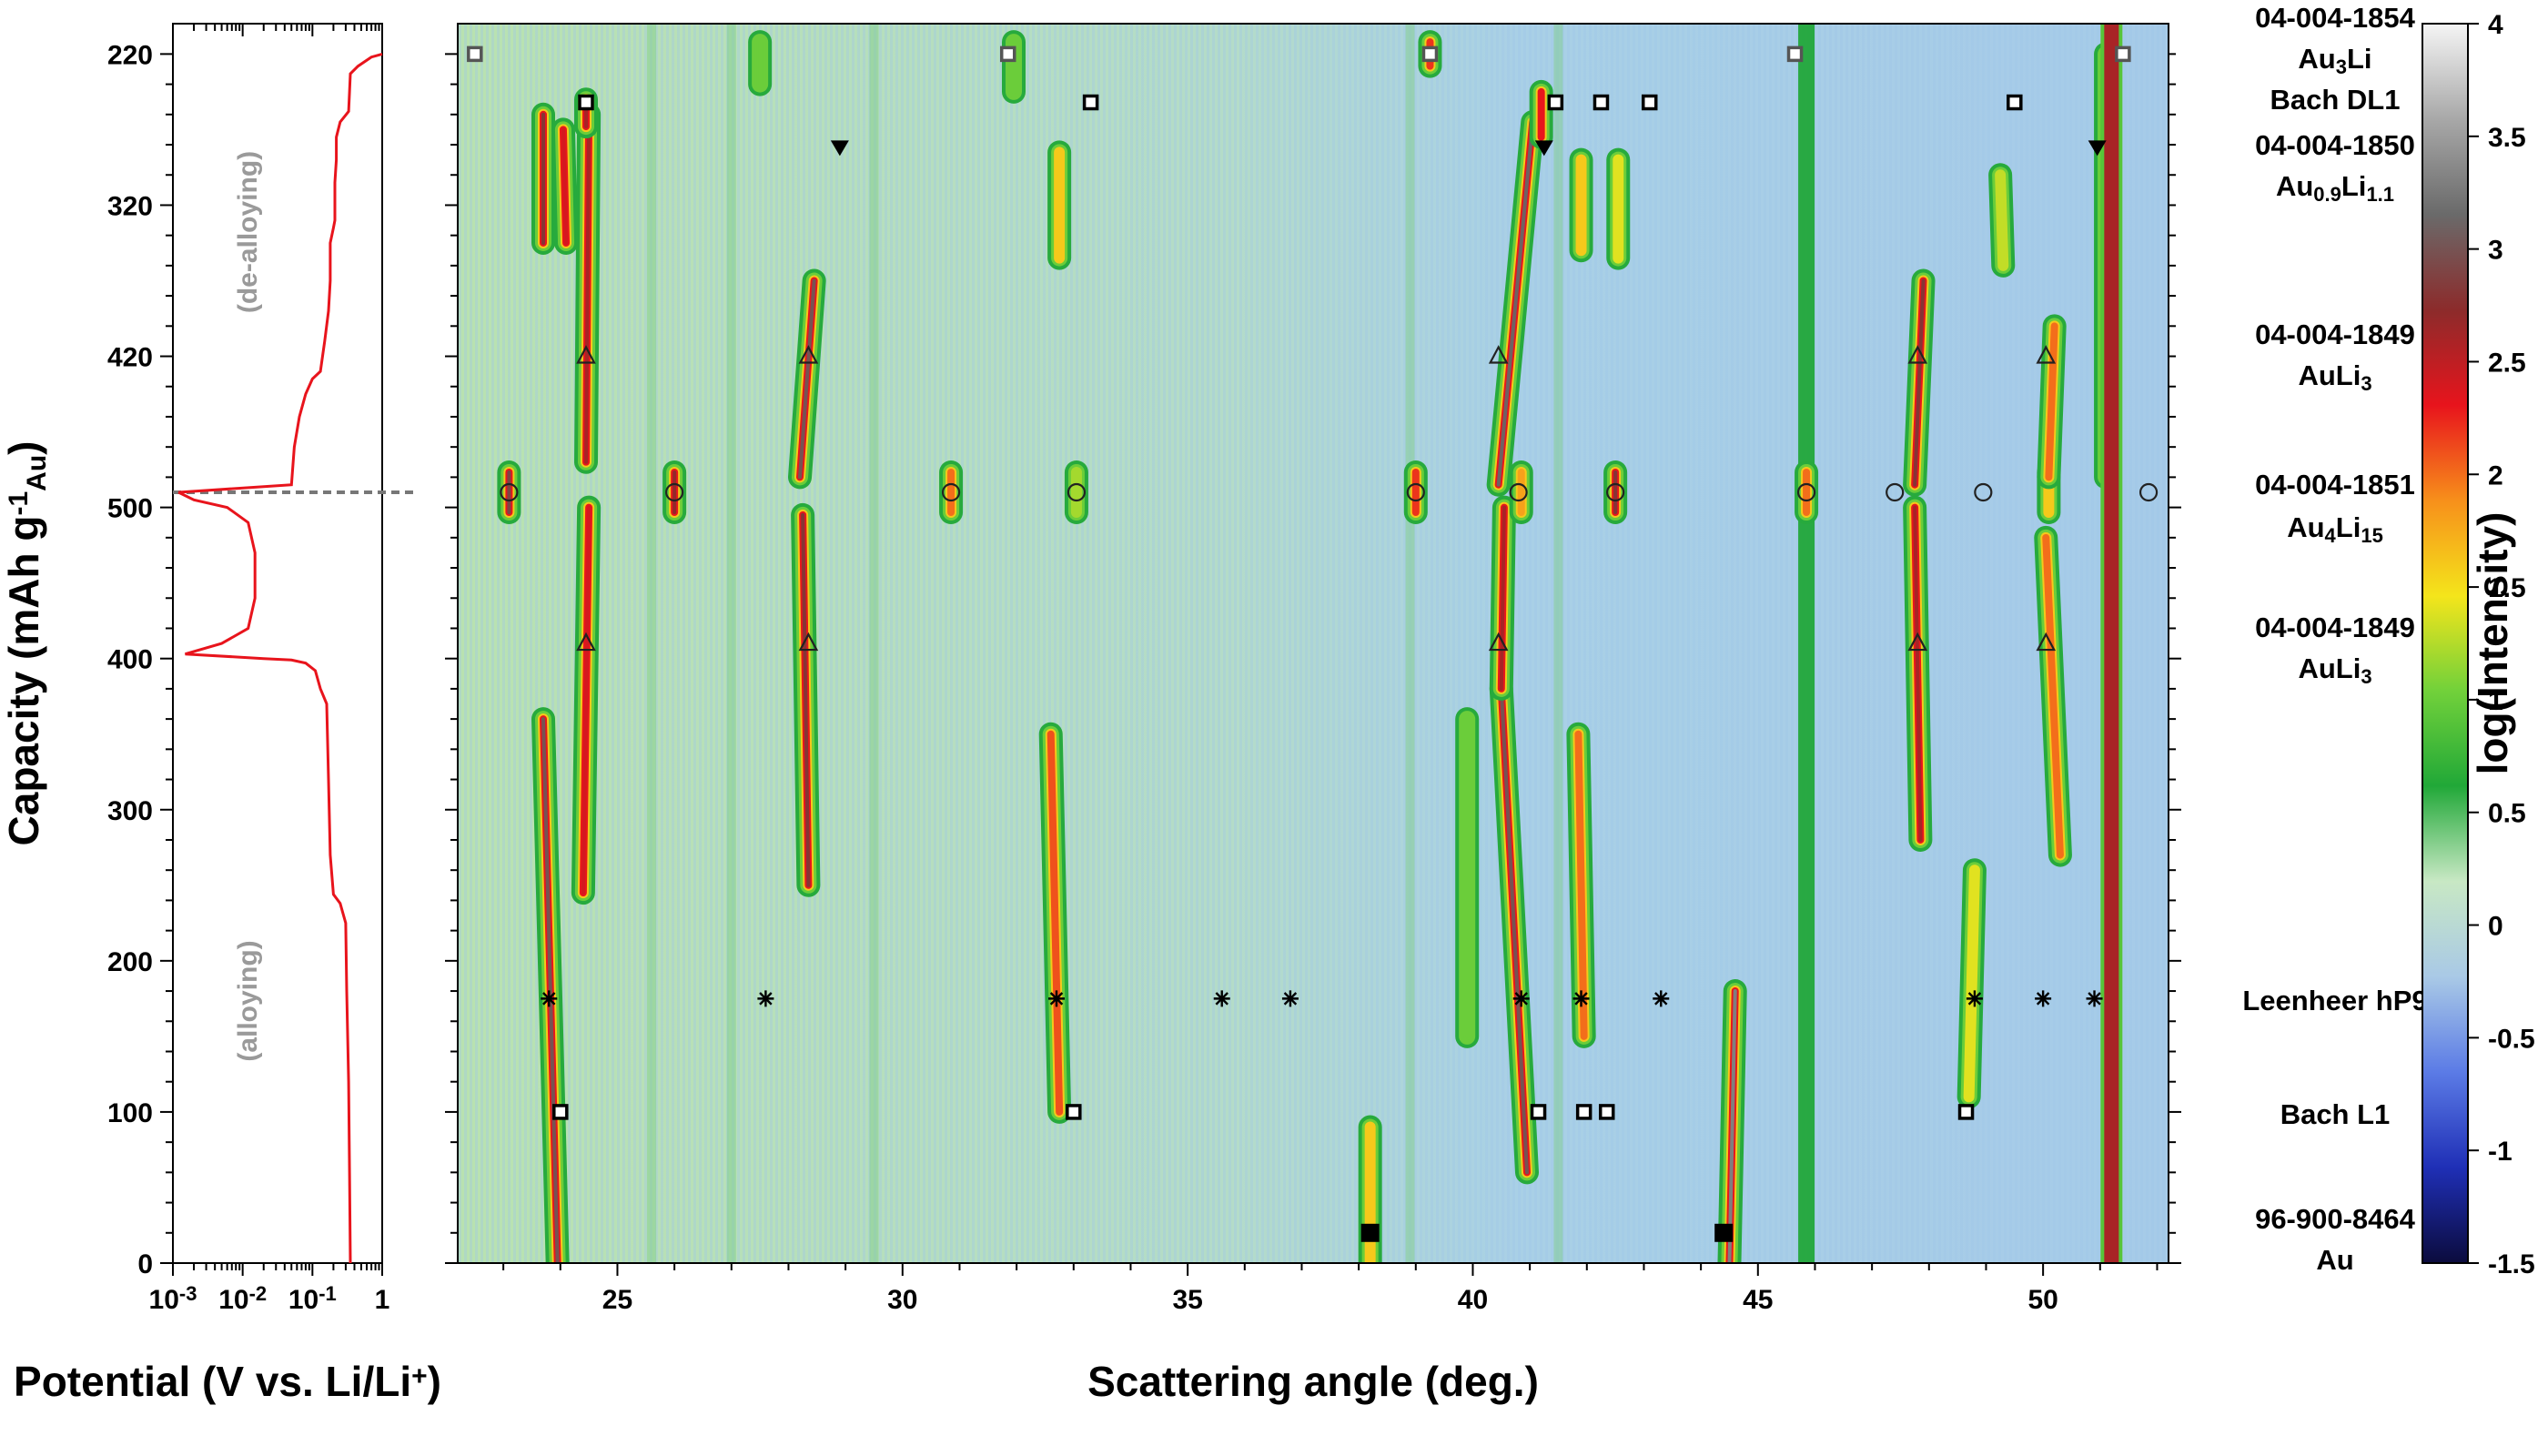  I want to click on phase-label: 04-004-1850 Au0.9Li1.1, so click(2335, 167).